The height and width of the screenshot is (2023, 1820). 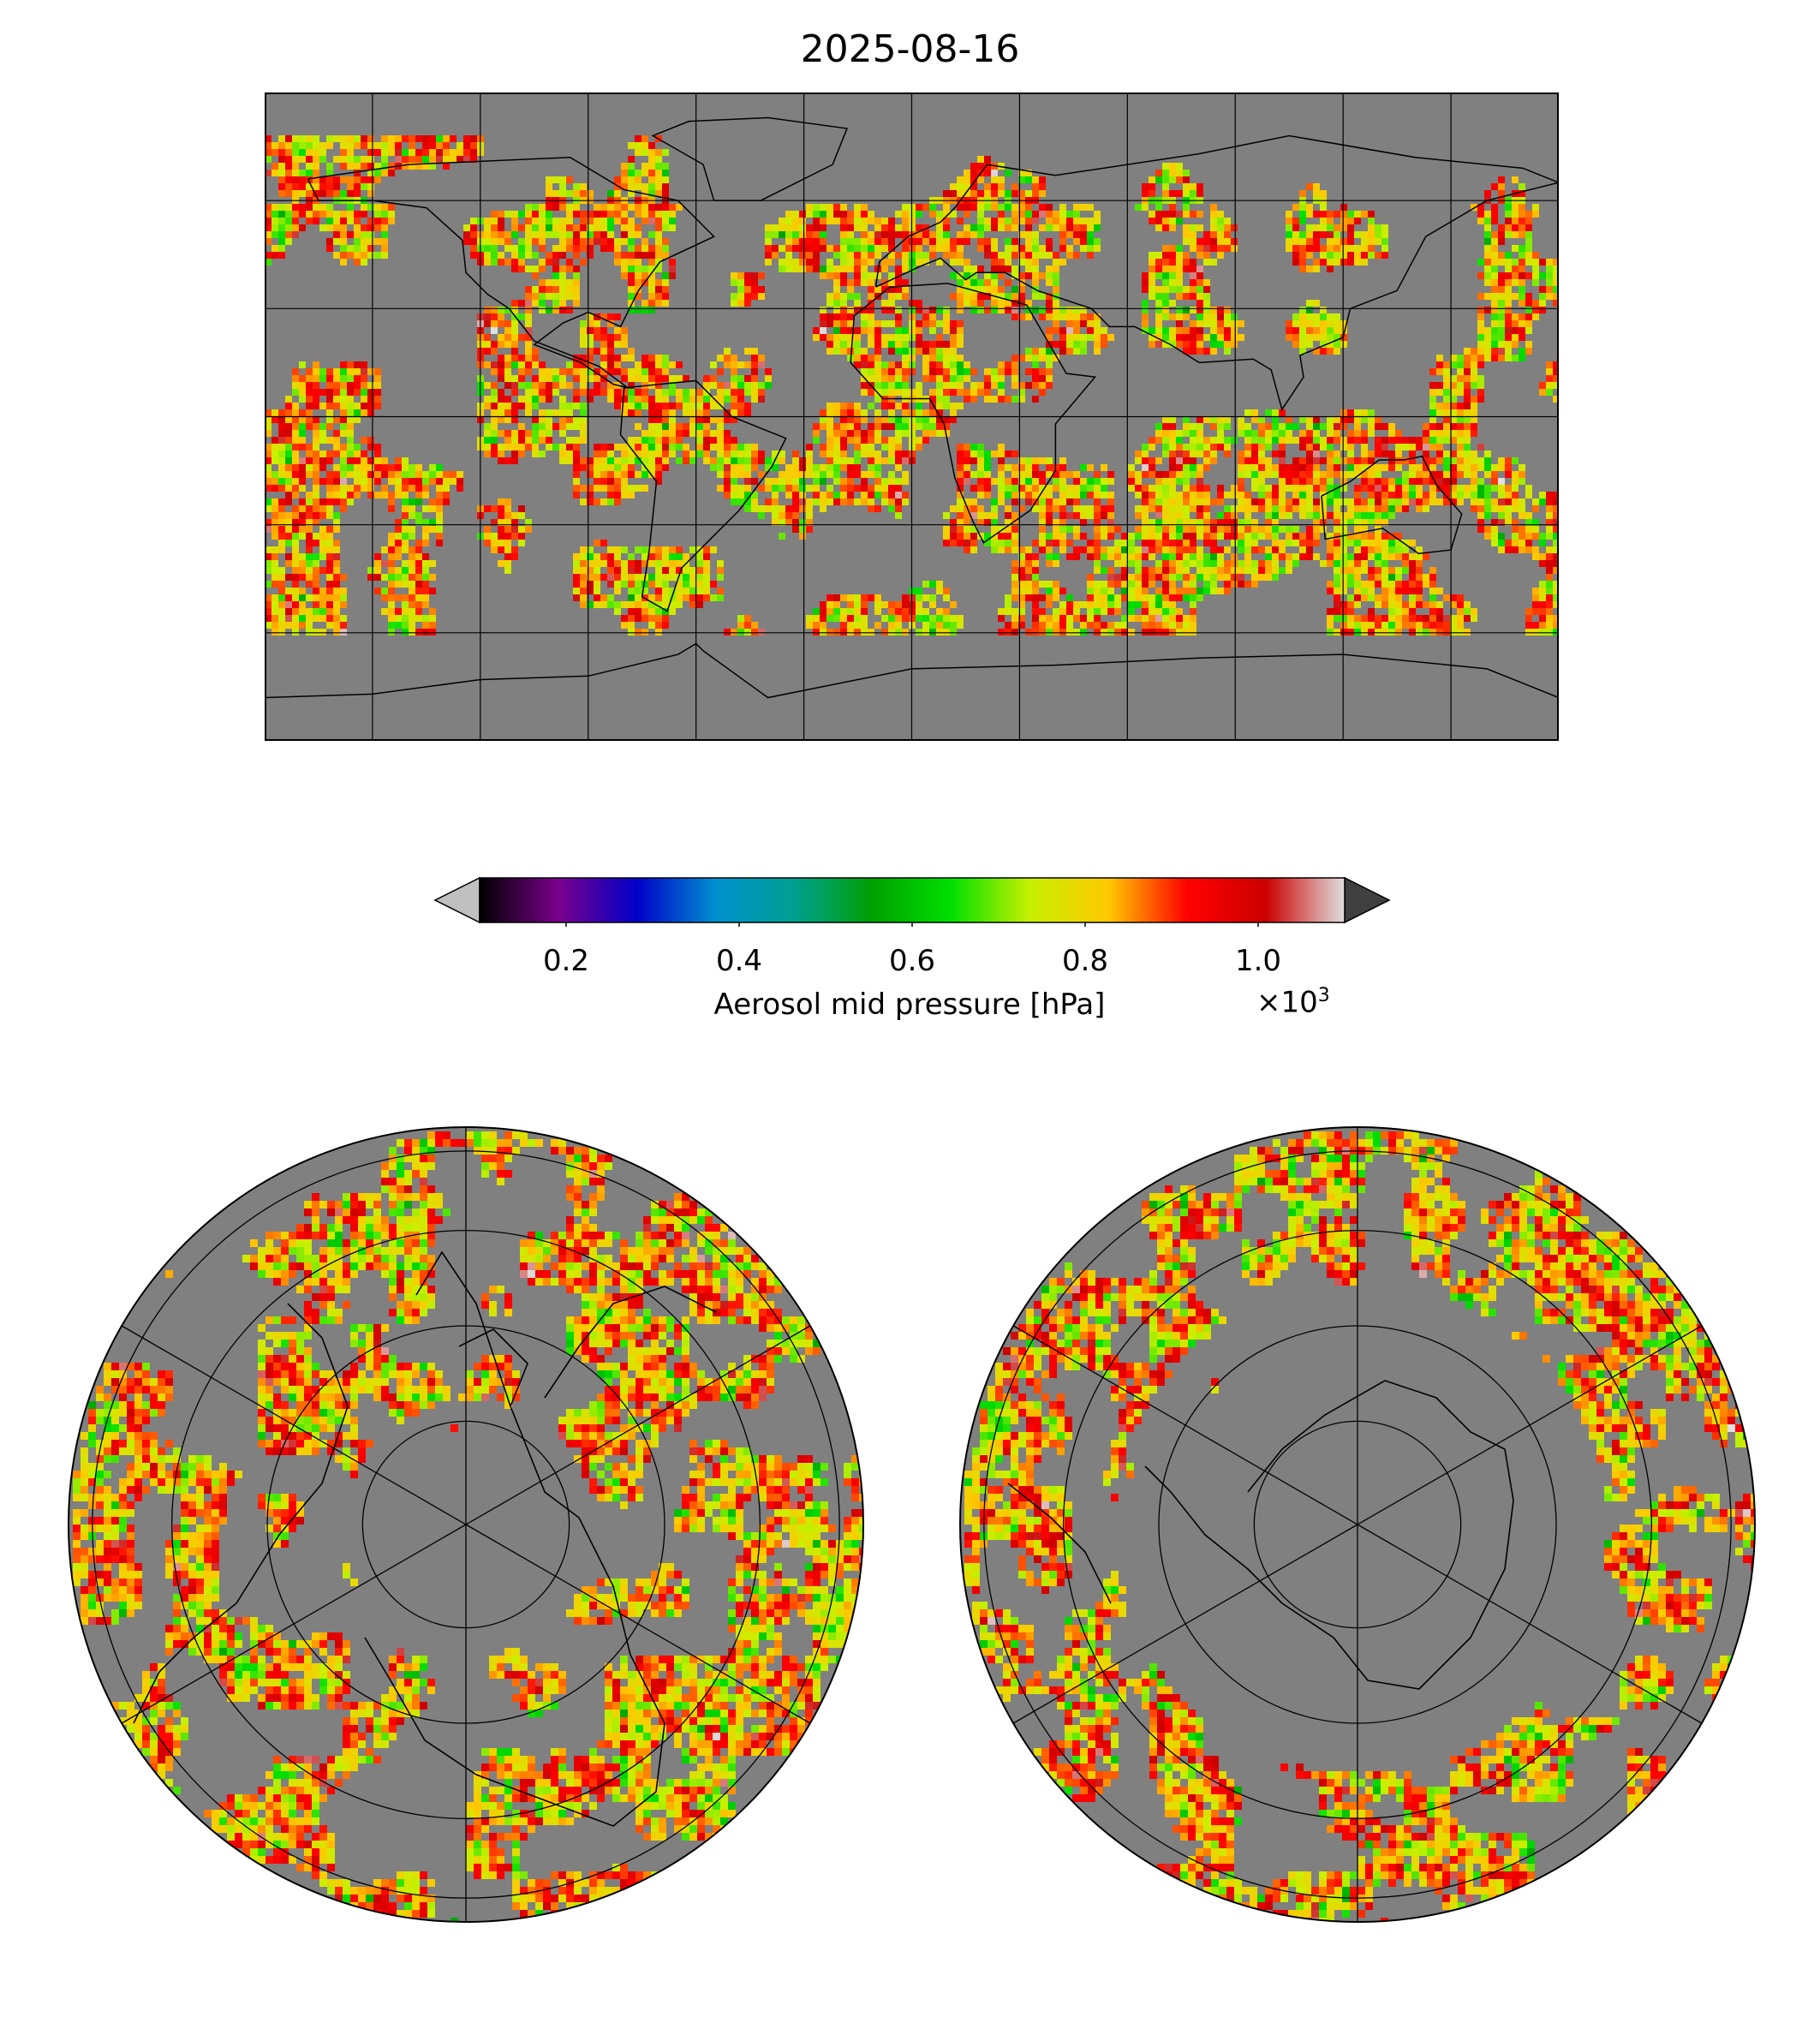 What do you see at coordinates (750, 158) in the screenshot?
I see `greenland-coastline` at bounding box center [750, 158].